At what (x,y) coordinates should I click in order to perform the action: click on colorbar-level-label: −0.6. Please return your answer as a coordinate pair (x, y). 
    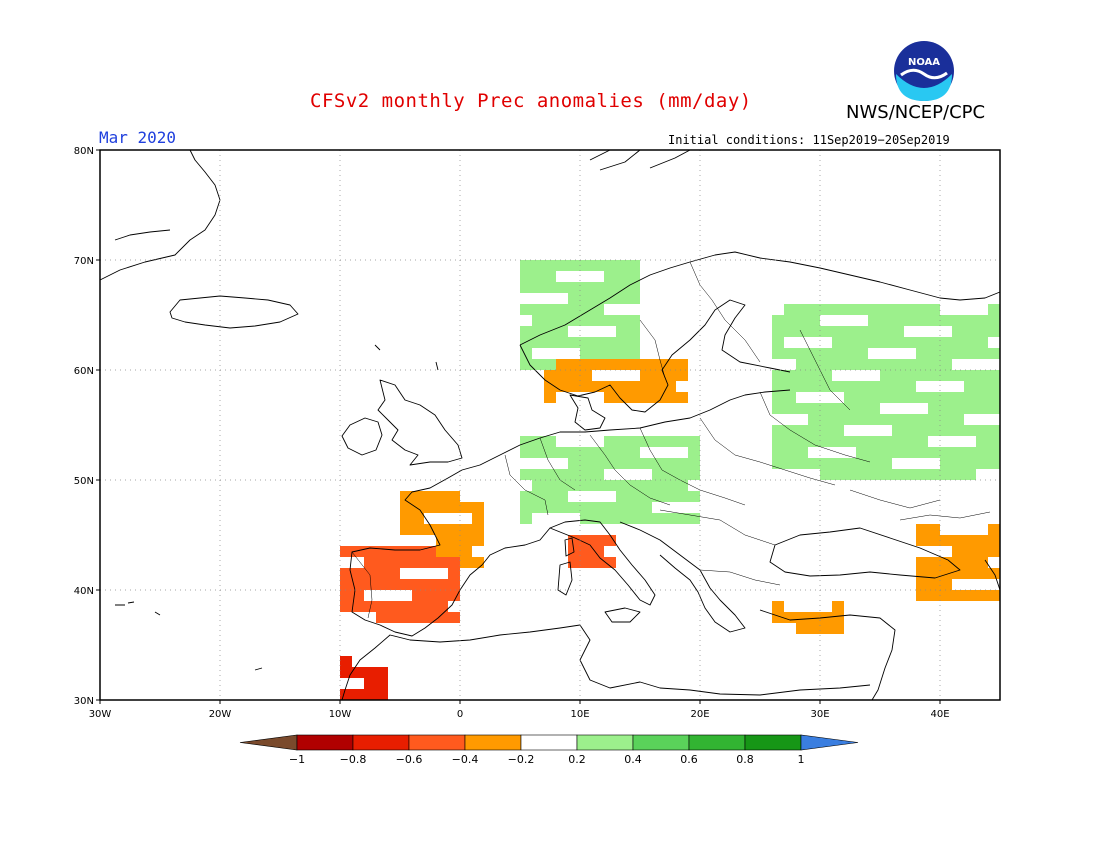
    Looking at the image, I should click on (409, 759).